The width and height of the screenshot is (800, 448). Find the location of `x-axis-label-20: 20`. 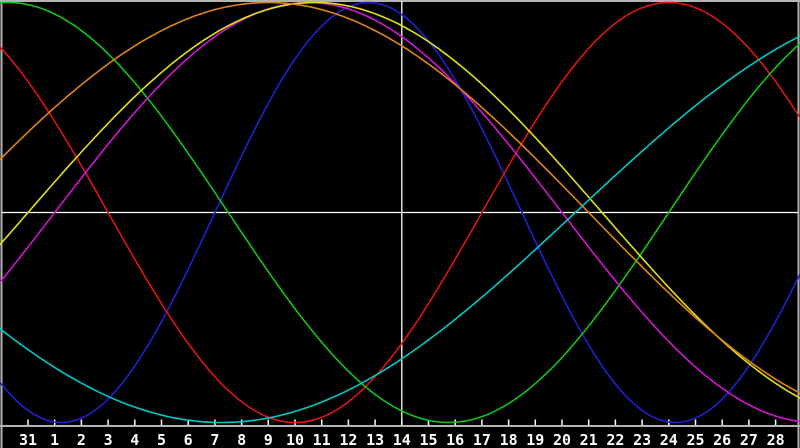

x-axis-label-20: 20 is located at coordinates (562, 439).